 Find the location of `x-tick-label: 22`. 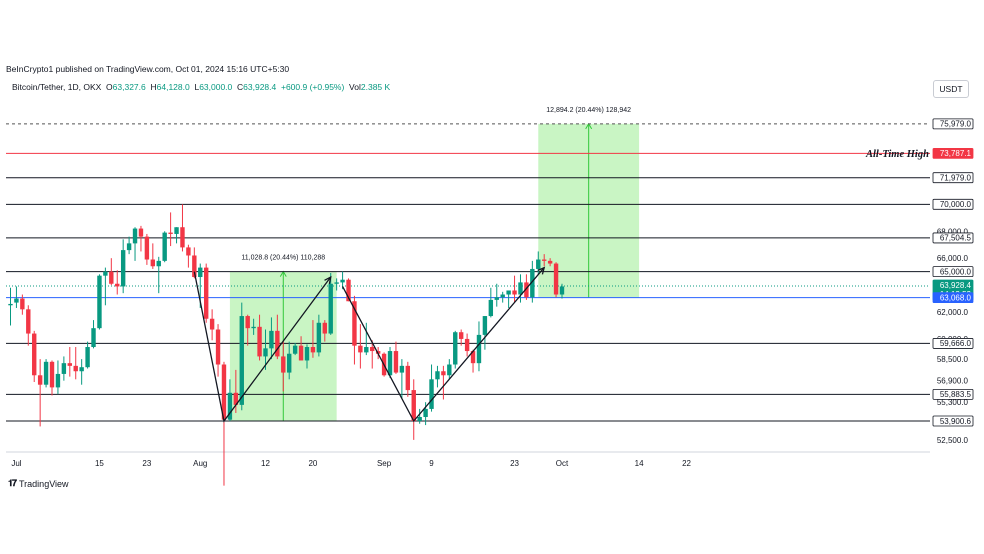

x-tick-label: 22 is located at coordinates (686, 463).